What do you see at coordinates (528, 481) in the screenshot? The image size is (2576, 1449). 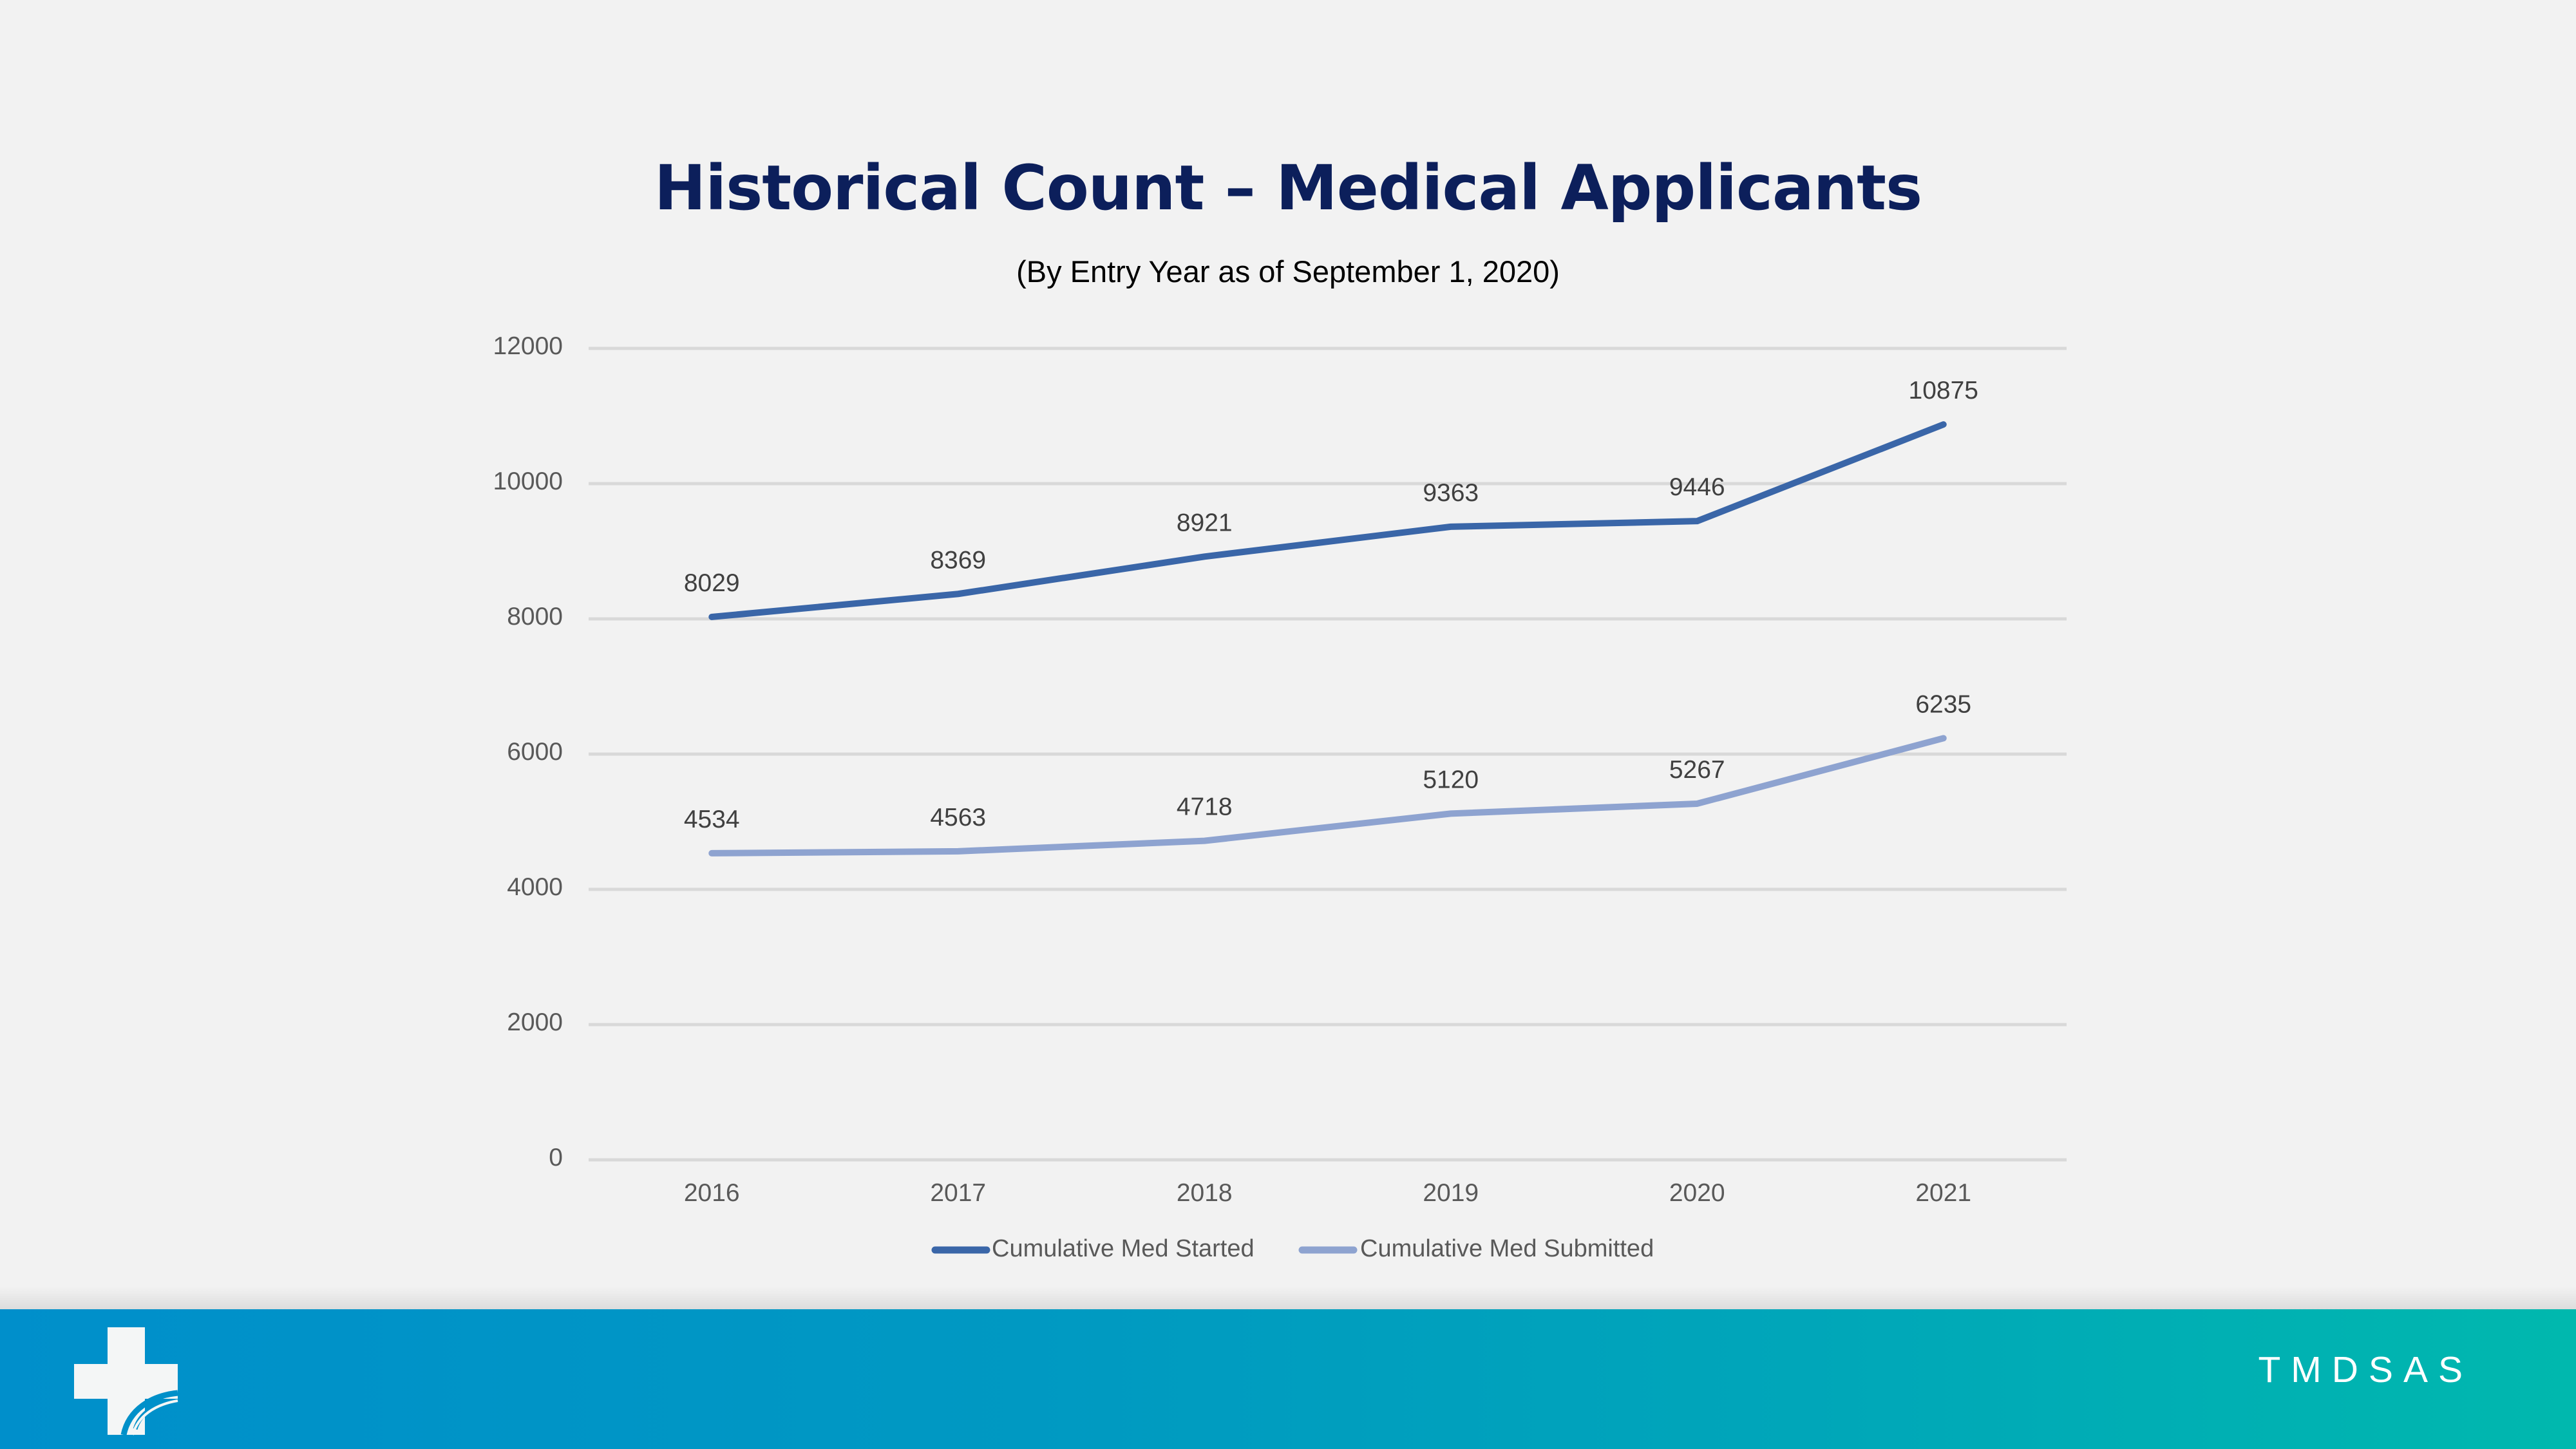 I see `y-tick-label: 10000` at bounding box center [528, 481].